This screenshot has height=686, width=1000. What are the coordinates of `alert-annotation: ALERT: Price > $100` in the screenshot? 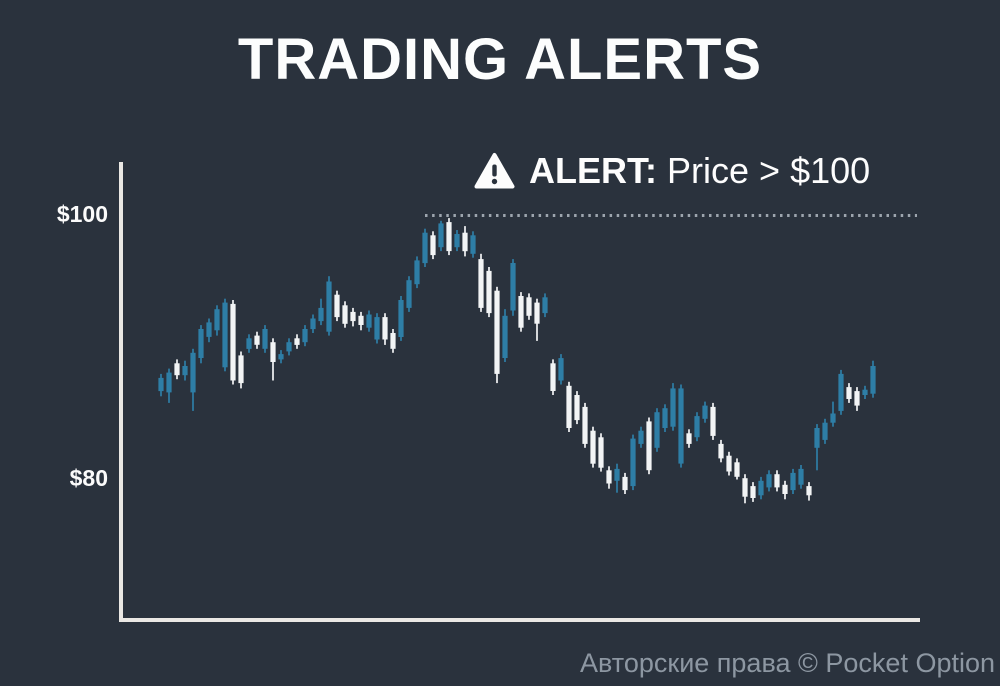 It's located at (672, 171).